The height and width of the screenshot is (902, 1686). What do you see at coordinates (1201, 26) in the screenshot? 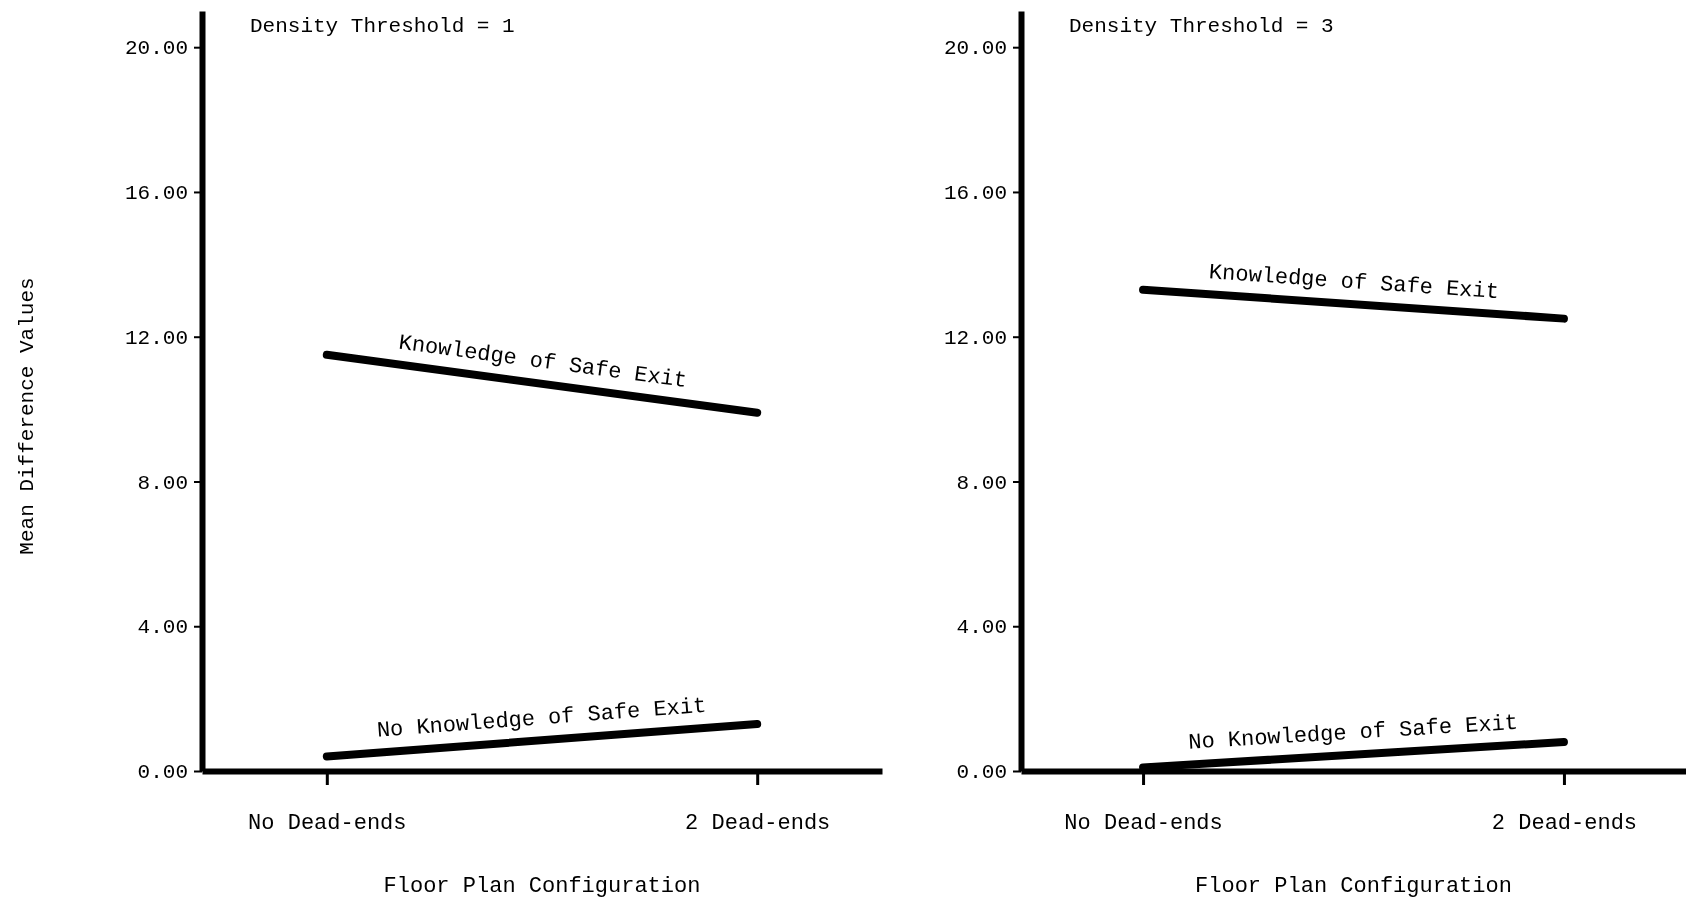
I see `chart-title: Density Threshold = 3` at bounding box center [1201, 26].